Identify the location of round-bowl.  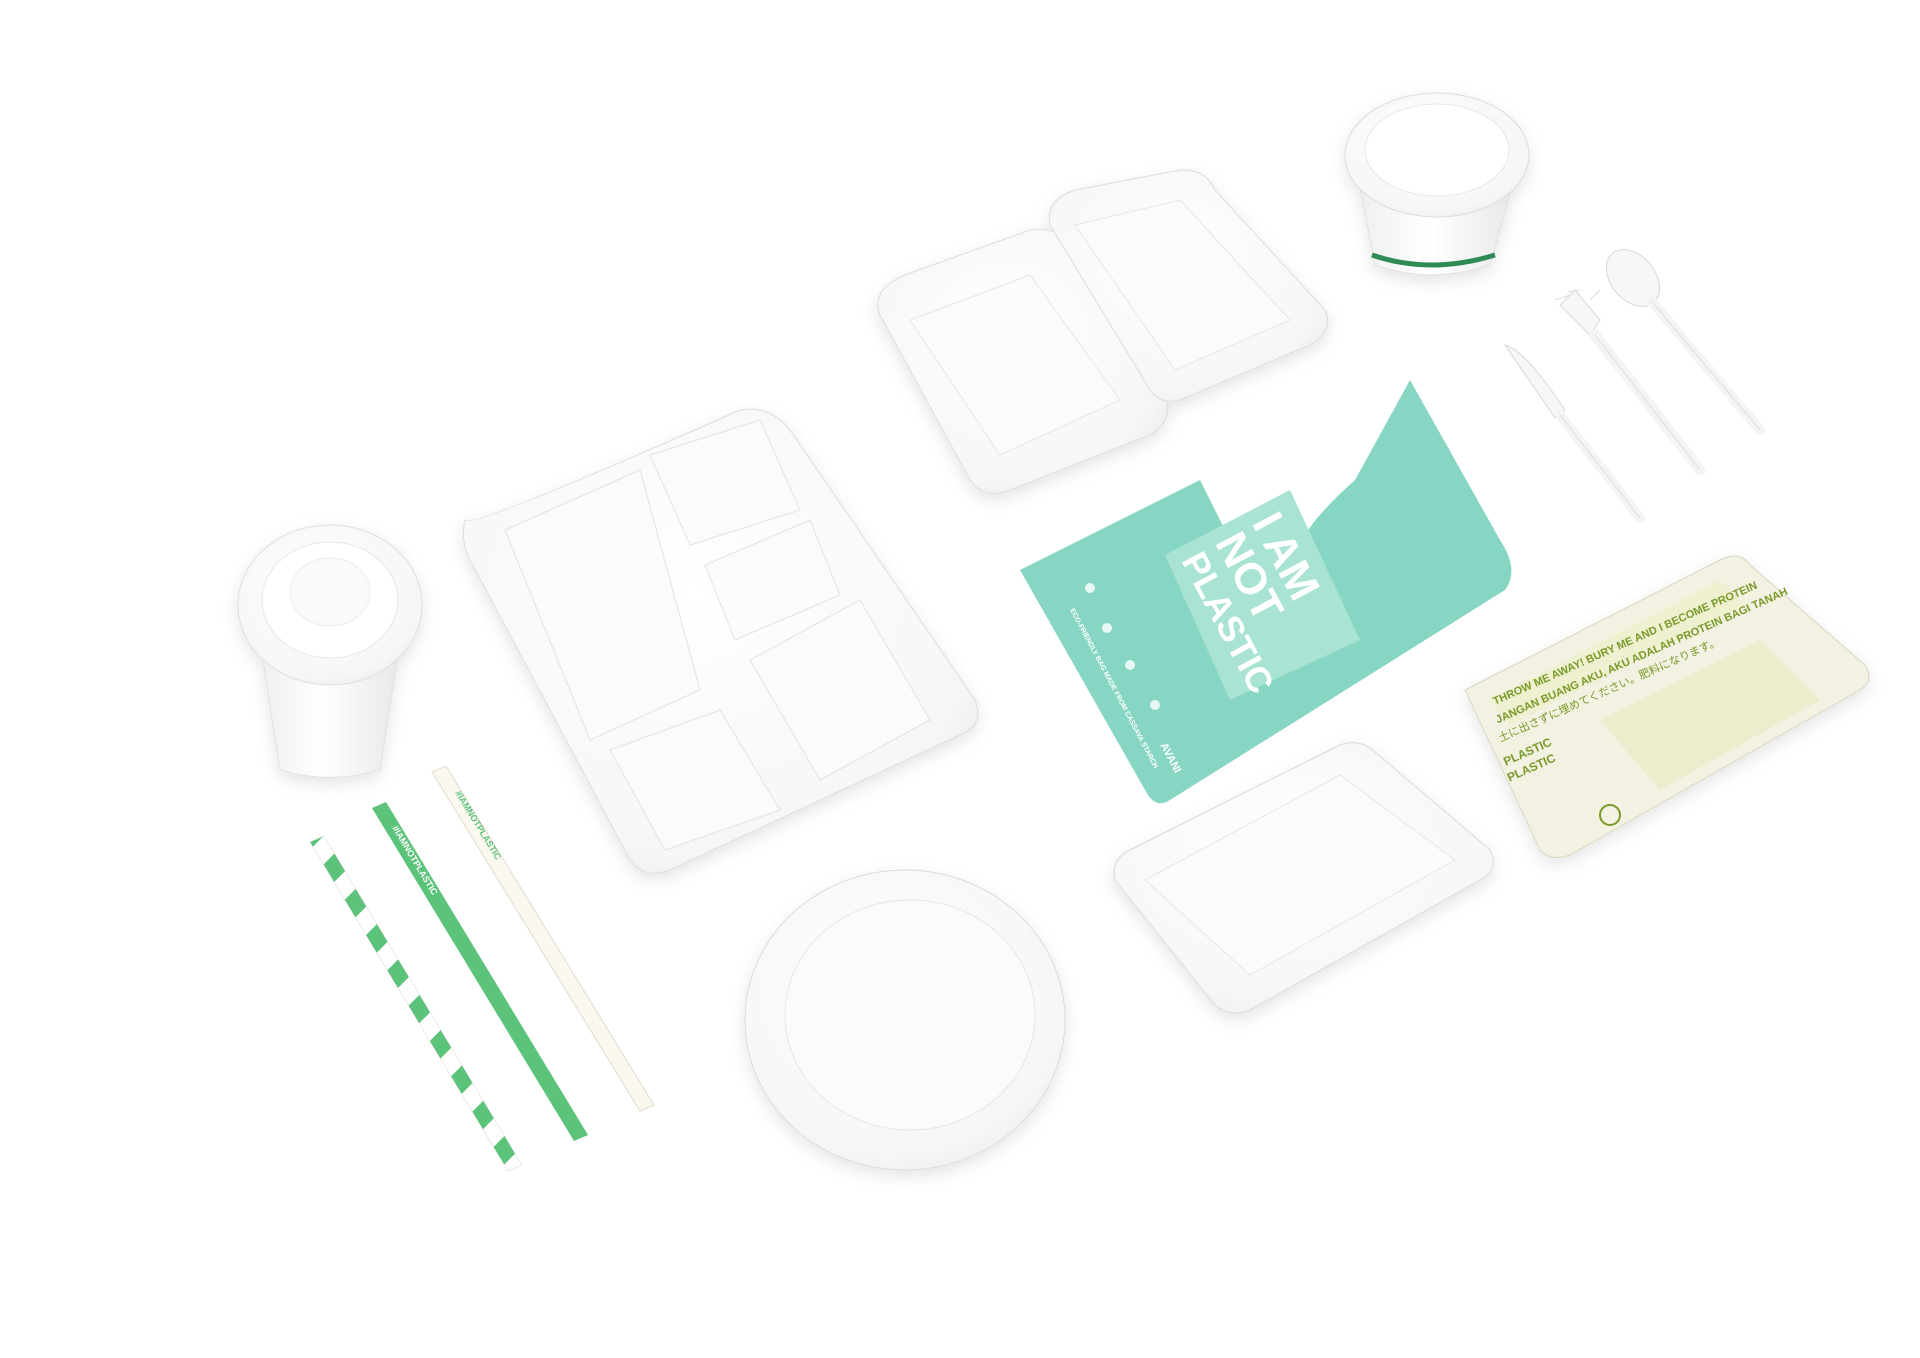
(905, 1020).